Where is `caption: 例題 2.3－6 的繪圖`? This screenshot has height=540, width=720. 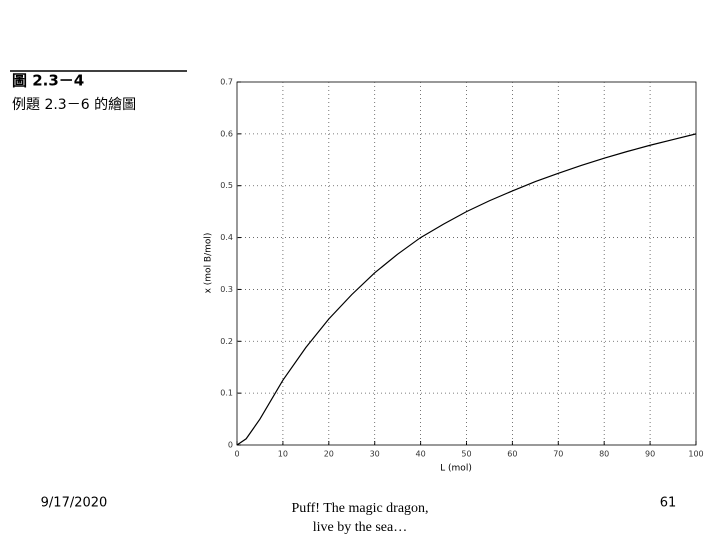 caption: 例題 2.3－6 的繪圖 is located at coordinates (74, 104).